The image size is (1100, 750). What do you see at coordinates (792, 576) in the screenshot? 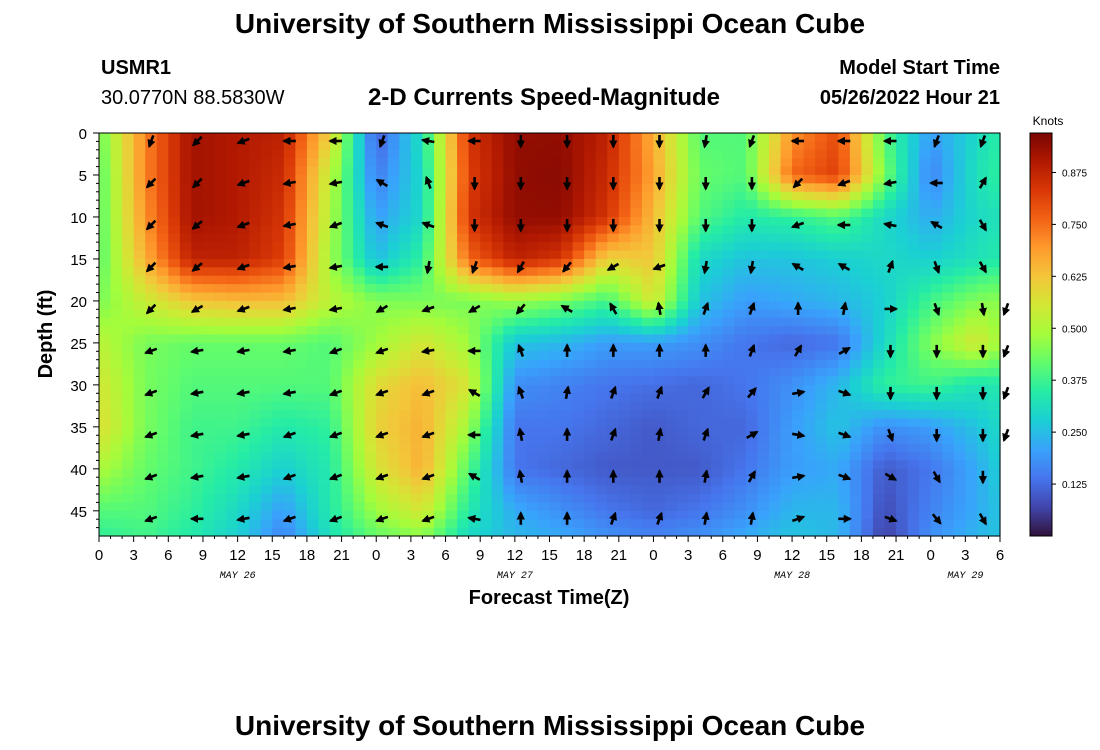
I see `x-date-label: MAY 28` at bounding box center [792, 576].